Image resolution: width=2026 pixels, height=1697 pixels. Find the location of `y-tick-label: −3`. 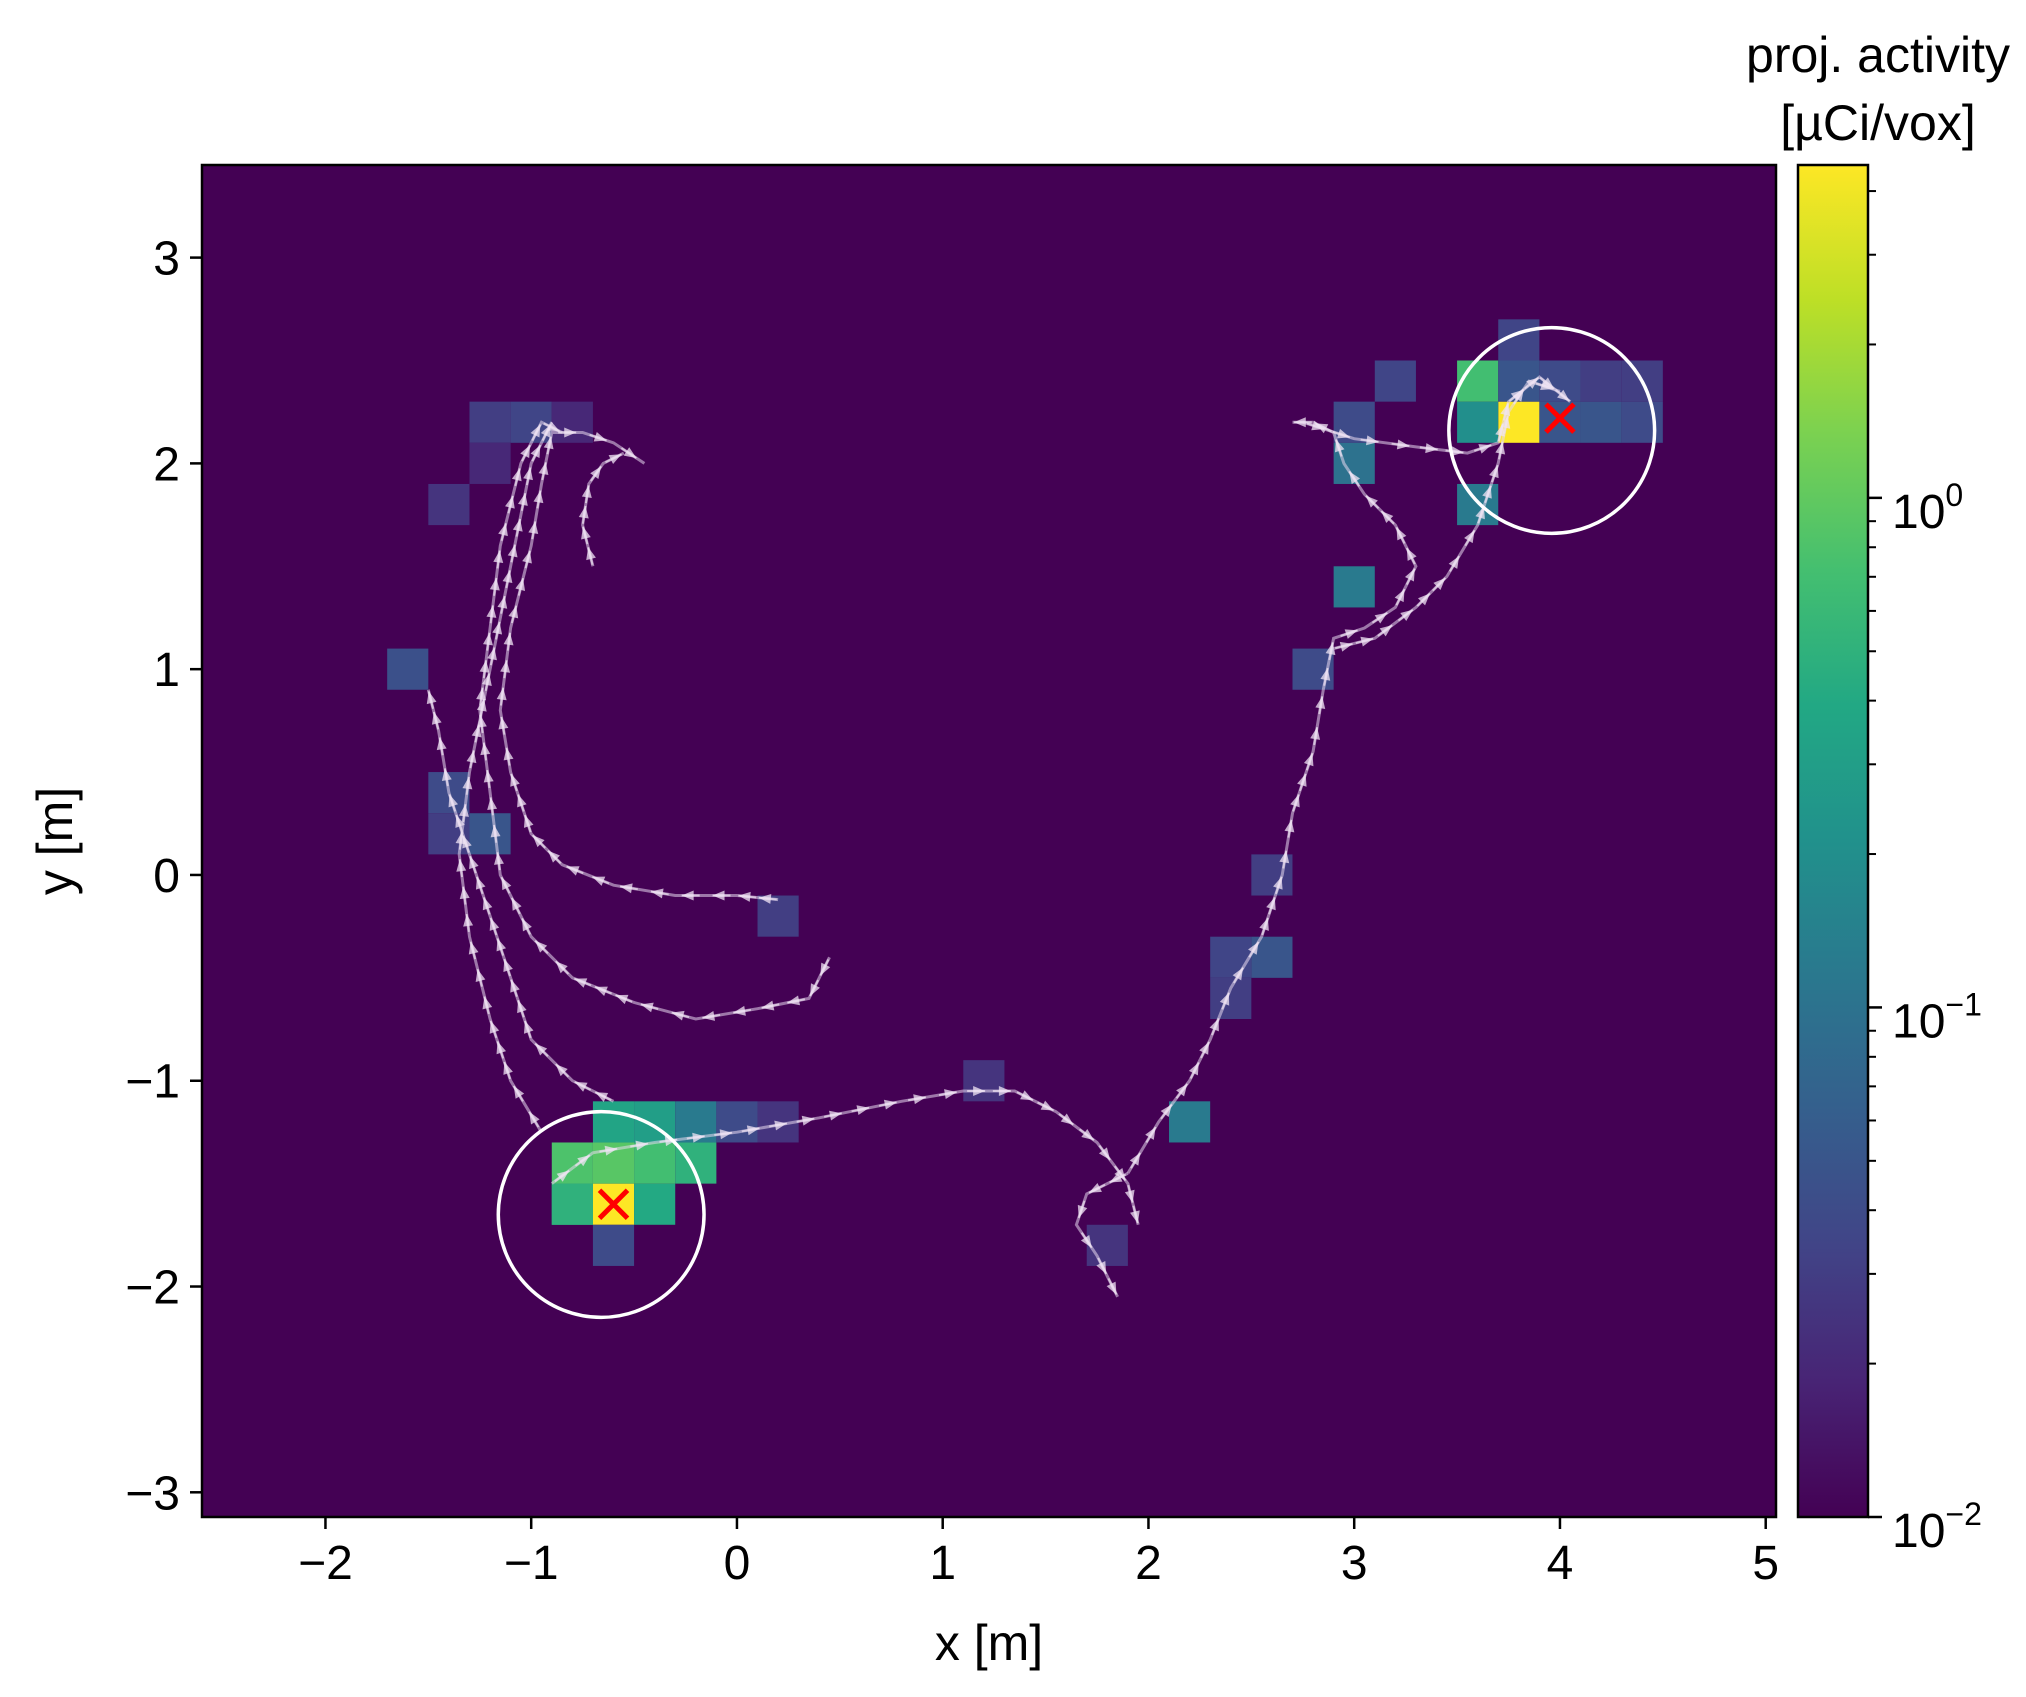

y-tick-label: −3 is located at coordinates (152, 1493).